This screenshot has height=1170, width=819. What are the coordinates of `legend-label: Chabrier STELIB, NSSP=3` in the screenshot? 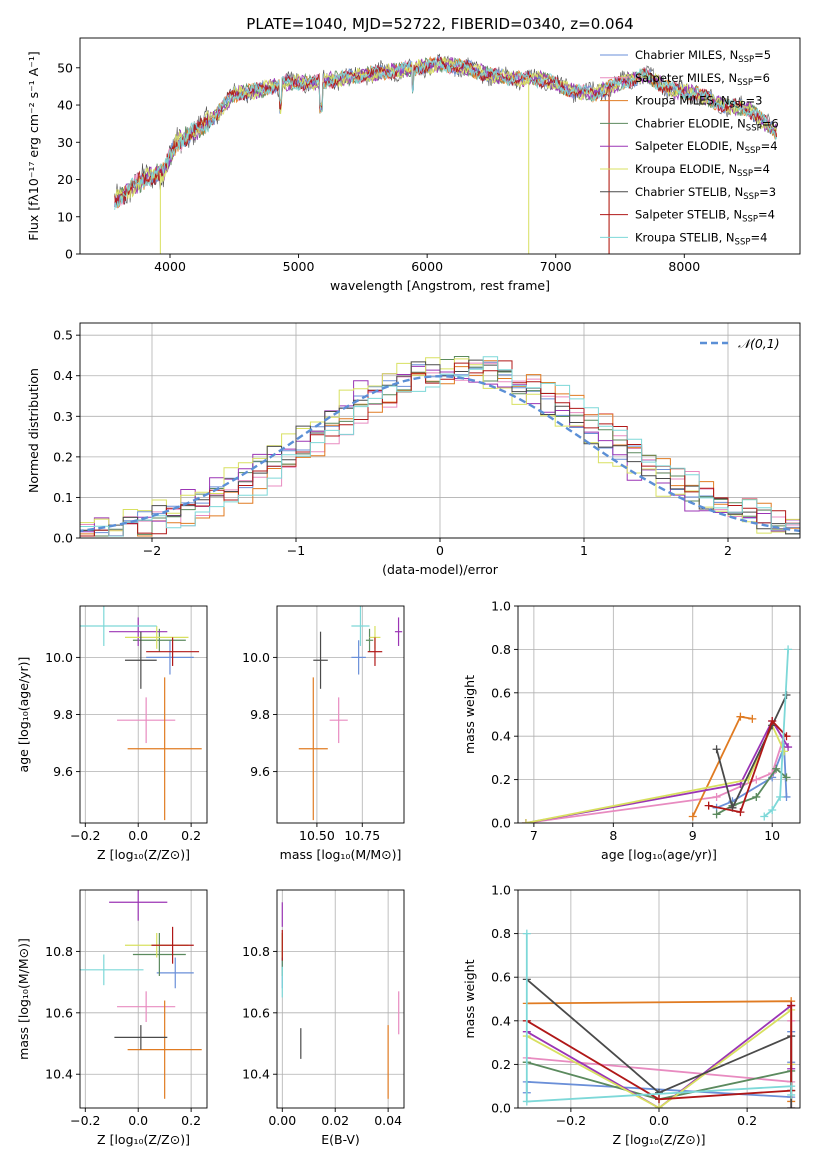 It's located at (705, 193).